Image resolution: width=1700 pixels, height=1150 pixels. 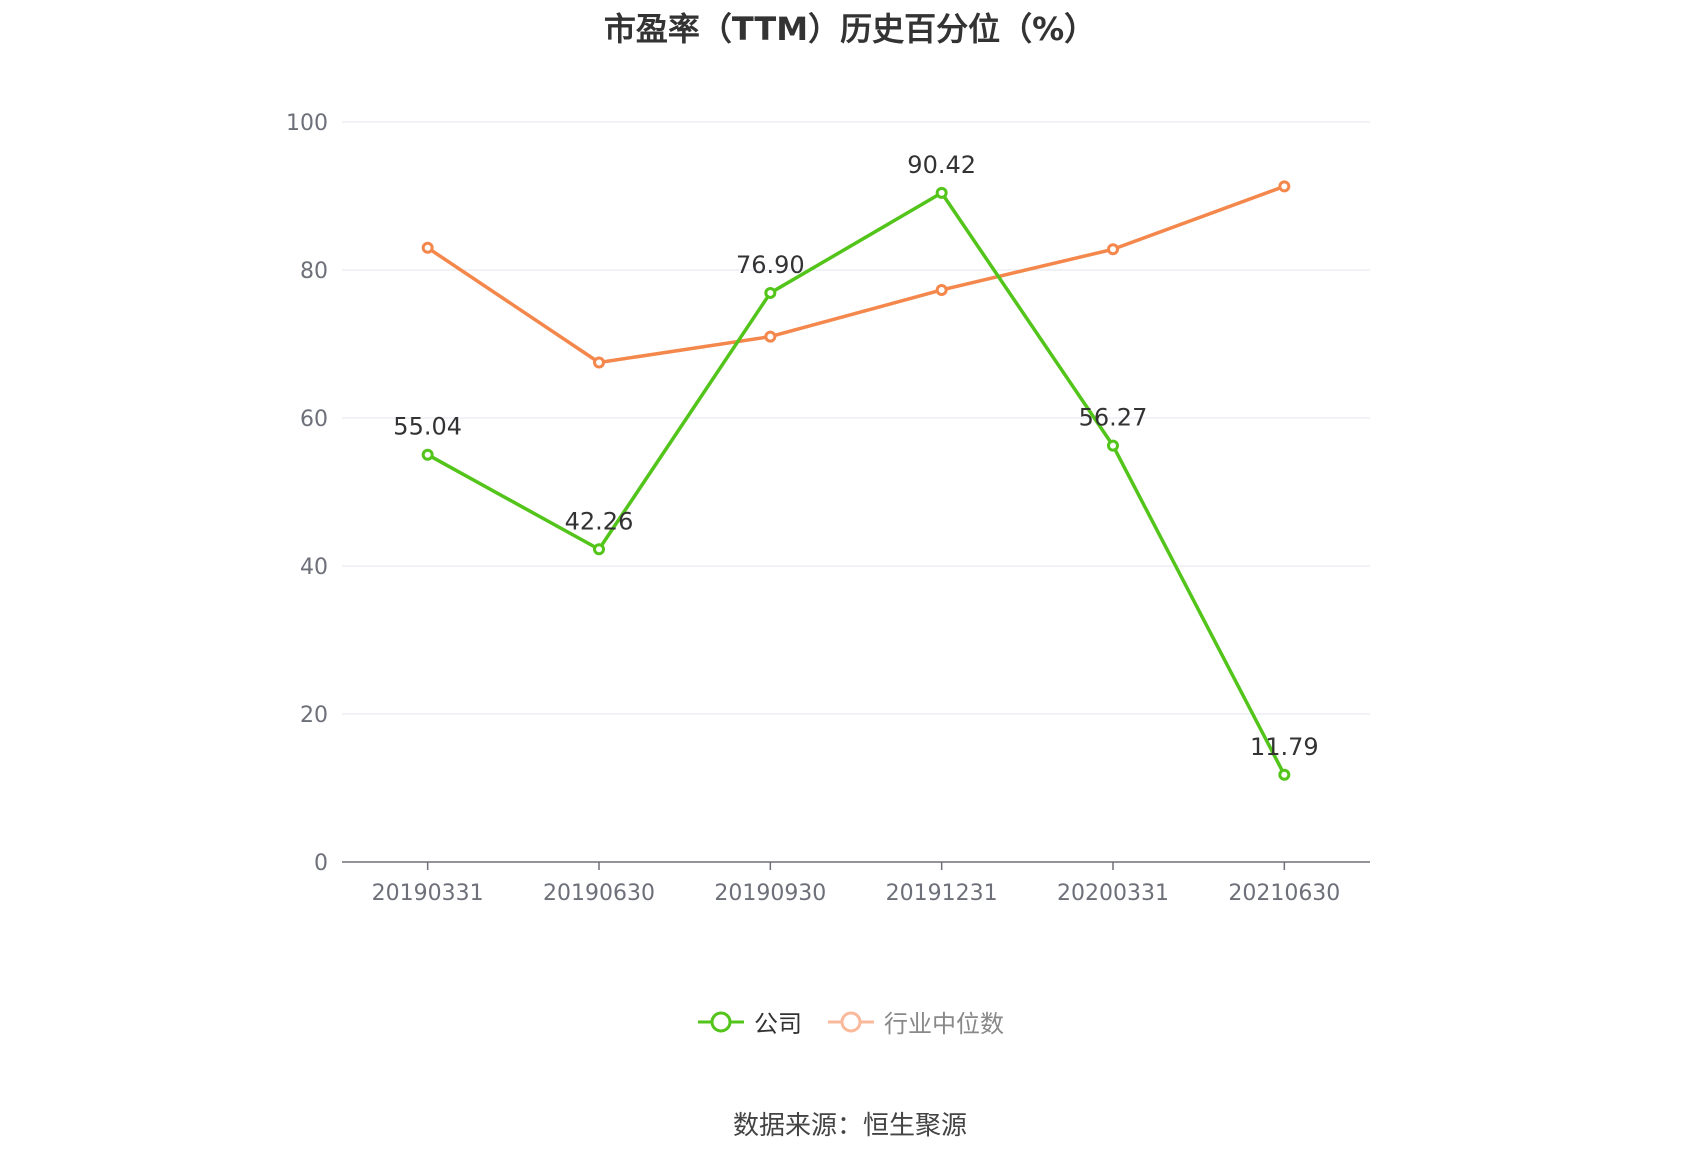 What do you see at coordinates (427, 427) in the screenshot?
I see `data-label: 55.04` at bounding box center [427, 427].